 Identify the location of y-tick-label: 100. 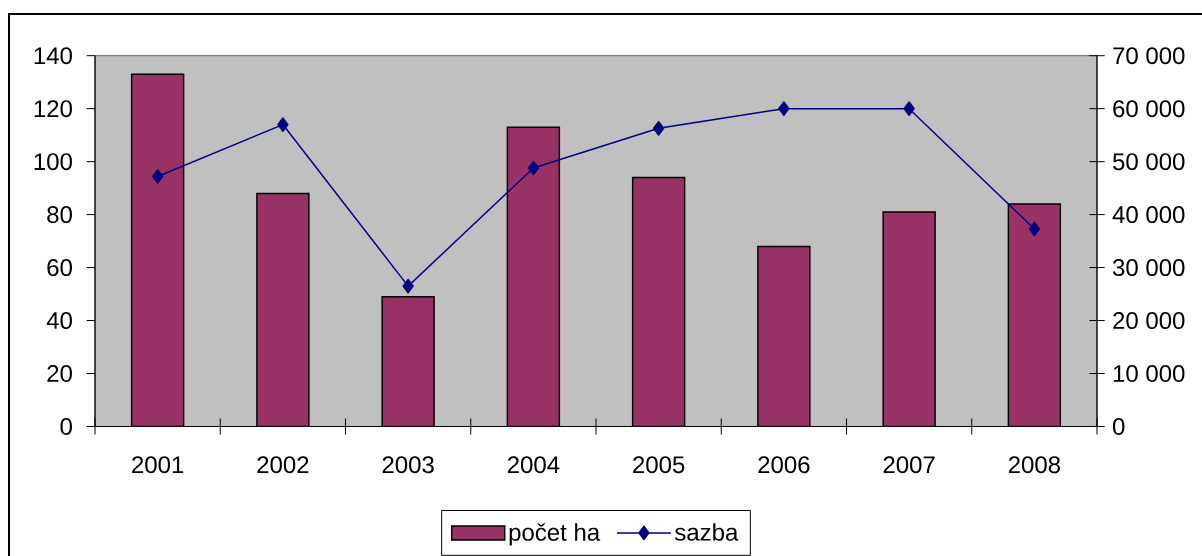
(53, 162).